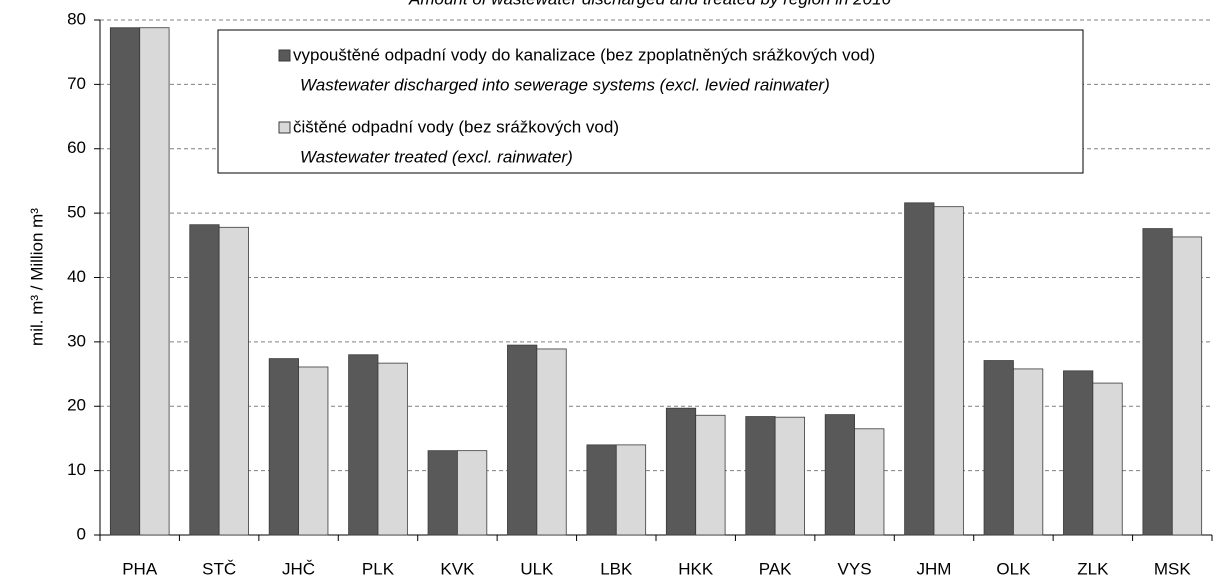 The width and height of the screenshot is (1218, 582). Describe the element at coordinates (457, 568) in the screenshot. I see `x-tick-label: KVK` at that location.